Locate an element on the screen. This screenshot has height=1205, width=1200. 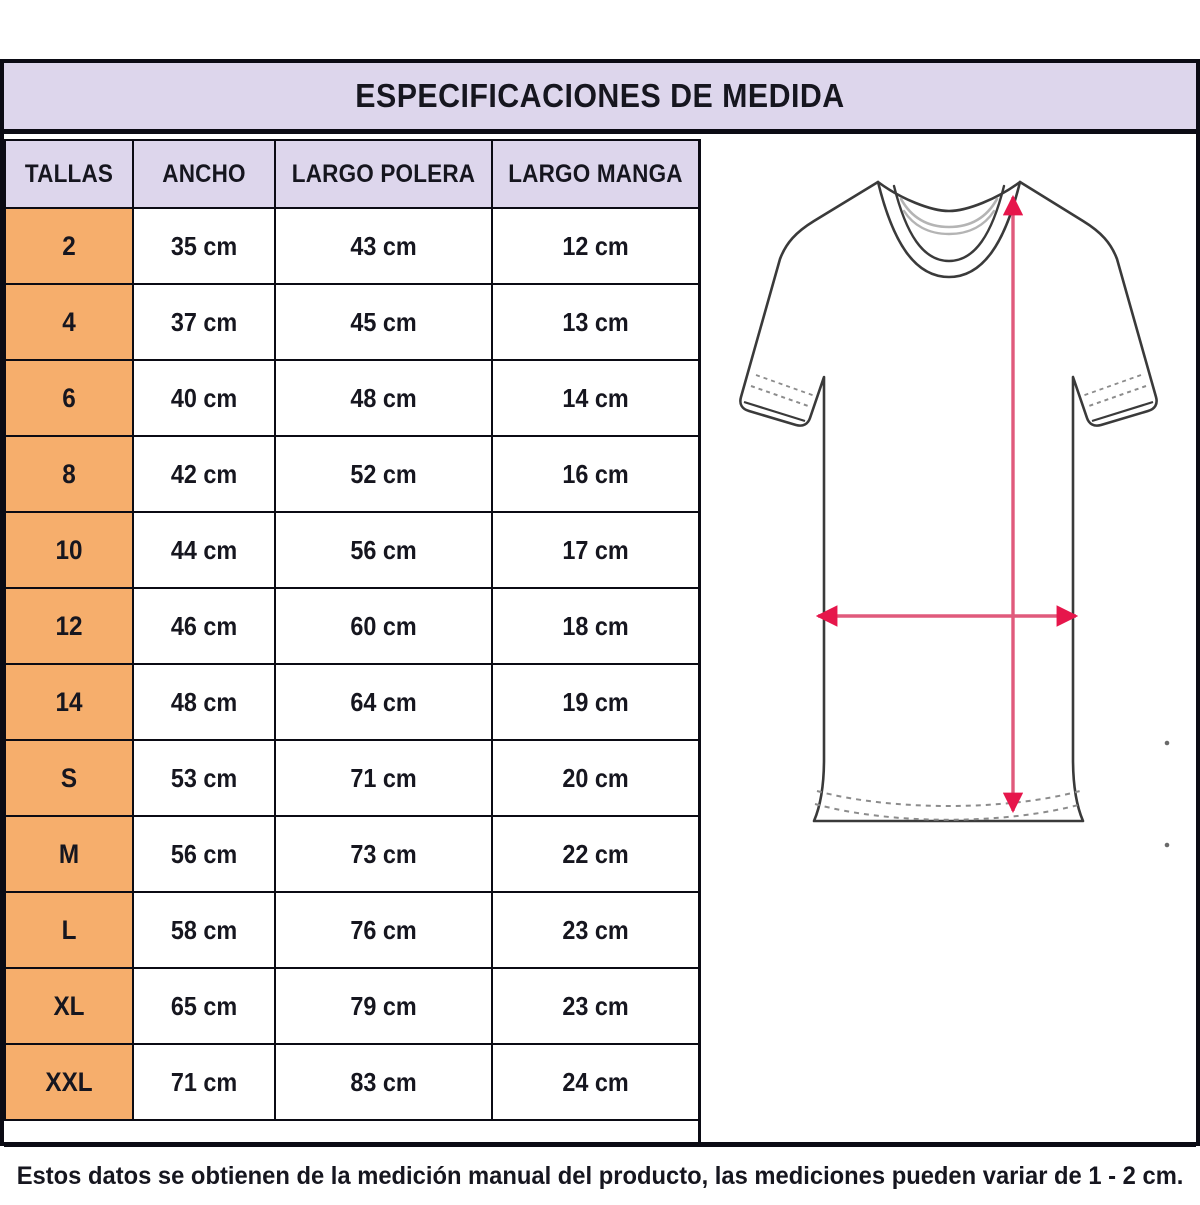
cell-ancho: 46 cm is located at coordinates (204, 626).